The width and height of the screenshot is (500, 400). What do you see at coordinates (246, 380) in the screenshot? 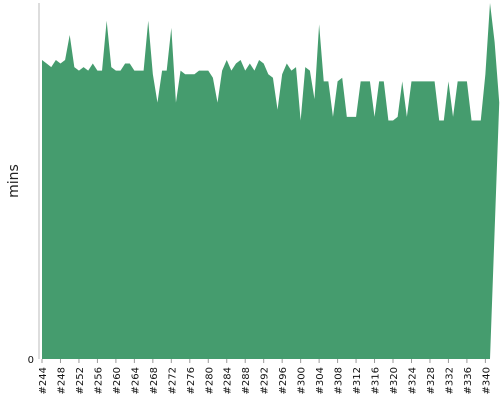
I see `x-tick-label: #288` at bounding box center [246, 380].